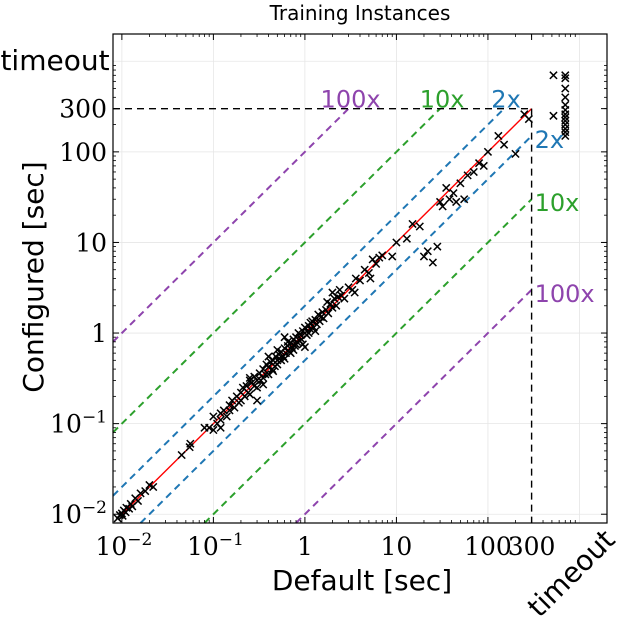 This screenshot has width=627, height=626. I want to click on x-axis-label: Default [sec], so click(362, 580).